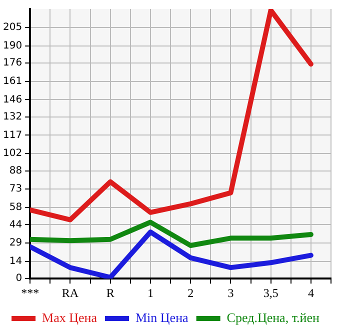 The width and height of the screenshot is (345, 335). What do you see at coordinates (150, 293) in the screenshot?
I see `x-tick-label: 1` at bounding box center [150, 293].